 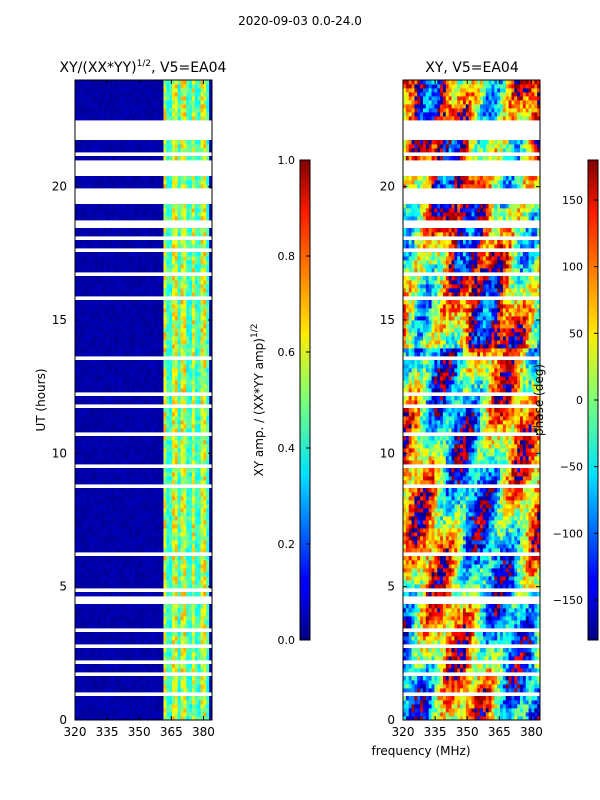 What do you see at coordinates (387, 453) in the screenshot?
I see `phase-y-tick-label: 10` at bounding box center [387, 453].